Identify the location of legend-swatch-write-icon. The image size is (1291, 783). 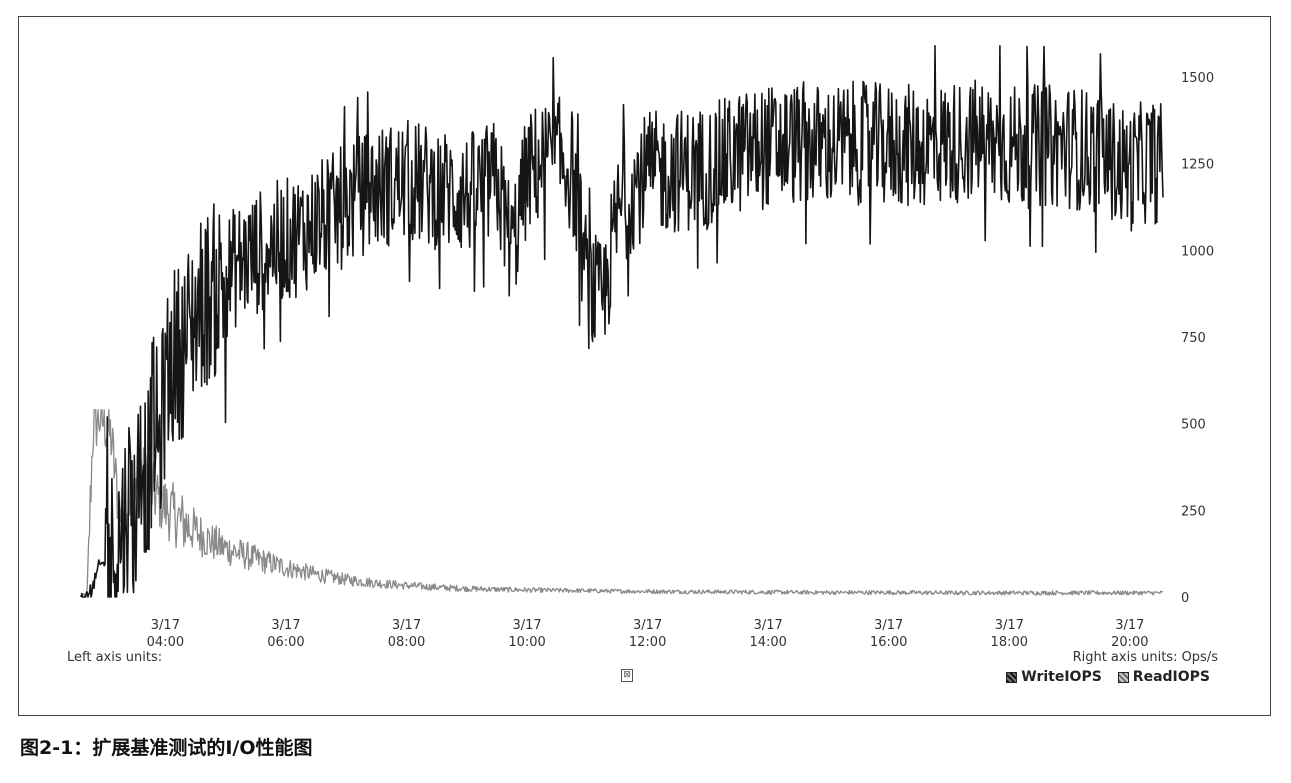
(1012, 677).